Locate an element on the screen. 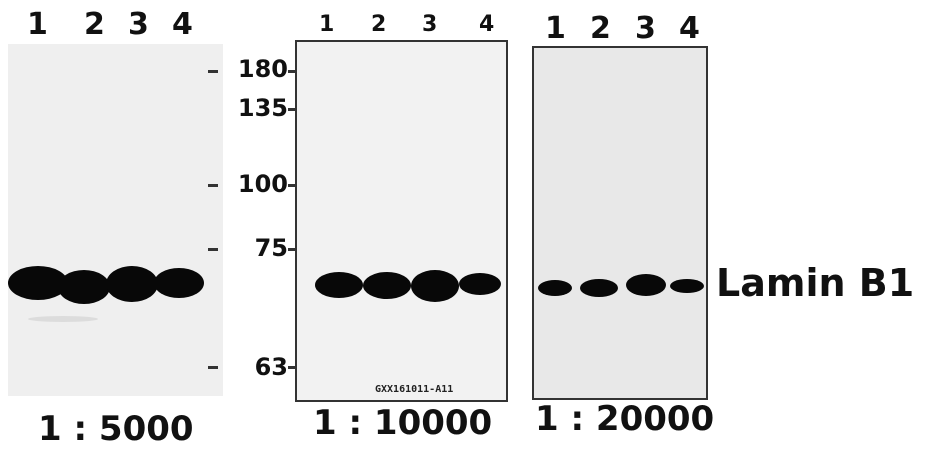 The width and height of the screenshot is (926, 449). dilution-label-panel-2: 1 : 10000 is located at coordinates (403, 423).